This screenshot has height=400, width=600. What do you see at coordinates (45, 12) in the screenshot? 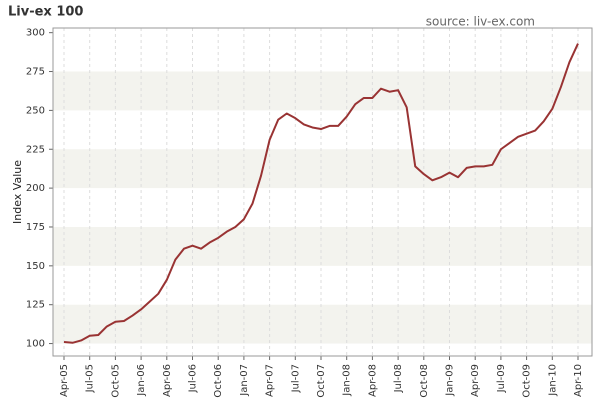
I see `chart-title: Liv-ex 100` at bounding box center [45, 12].